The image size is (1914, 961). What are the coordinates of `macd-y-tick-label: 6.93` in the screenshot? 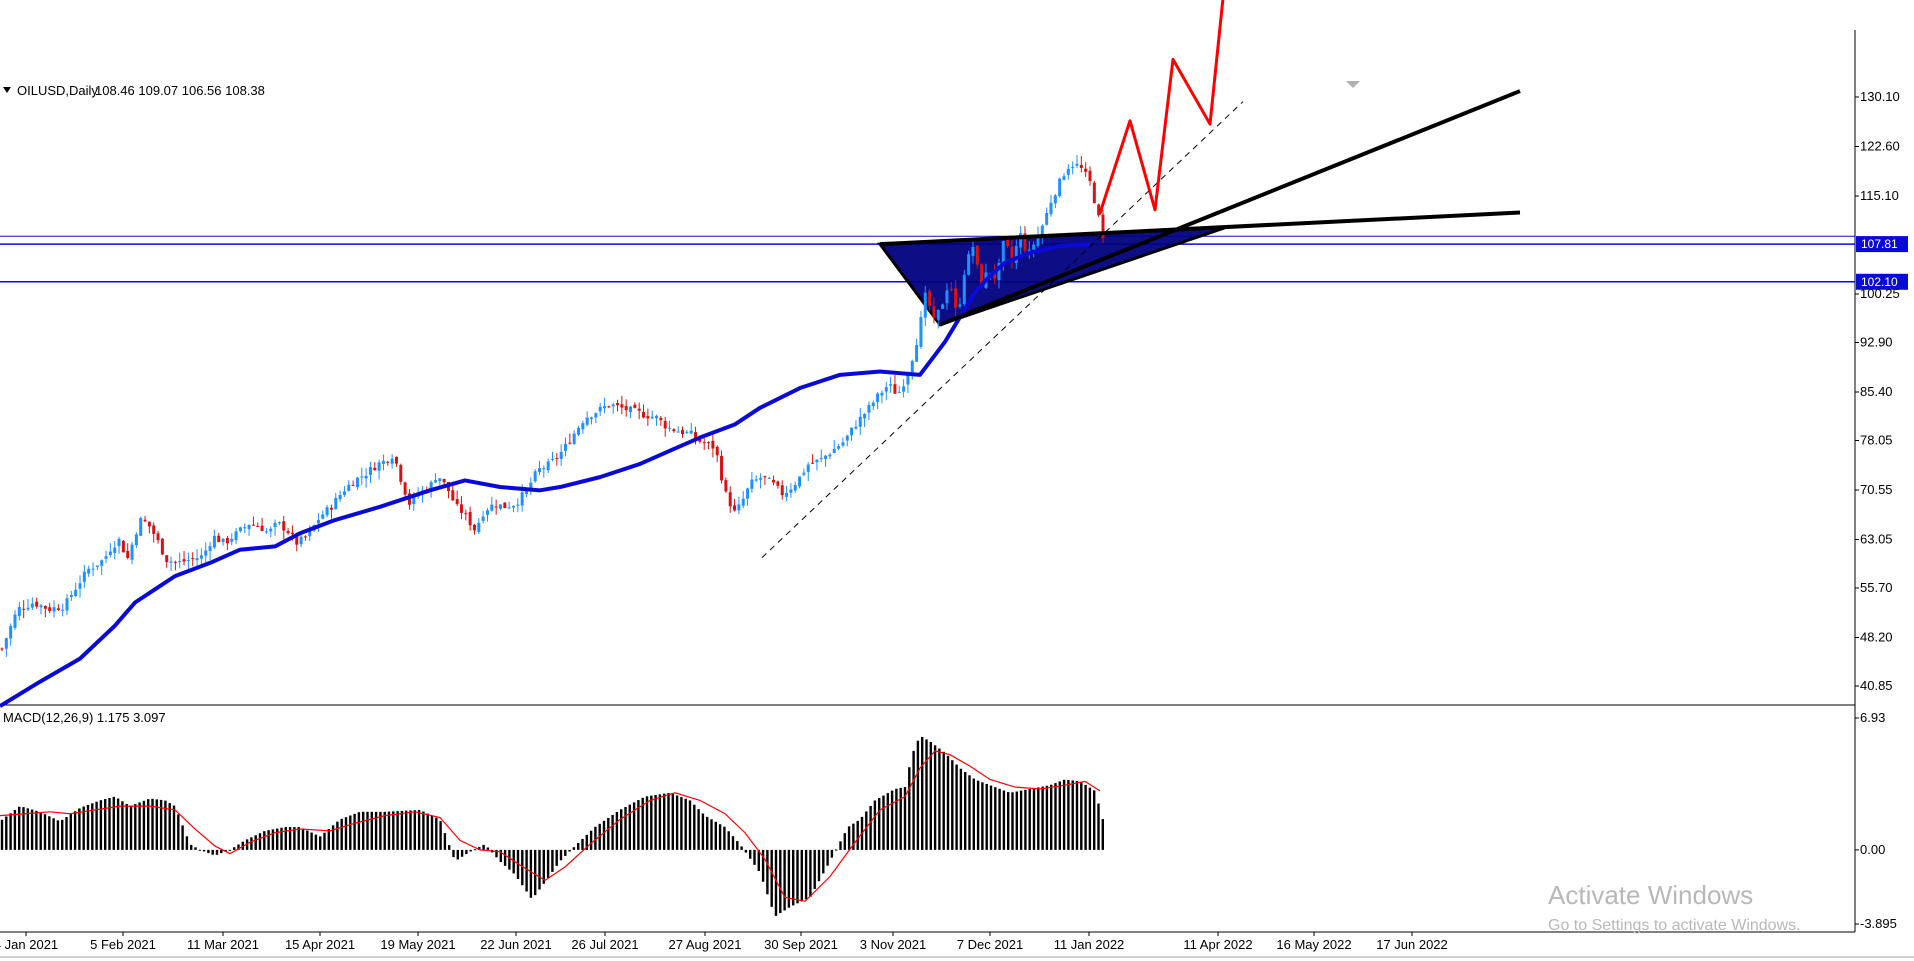 It's located at (1872, 717).